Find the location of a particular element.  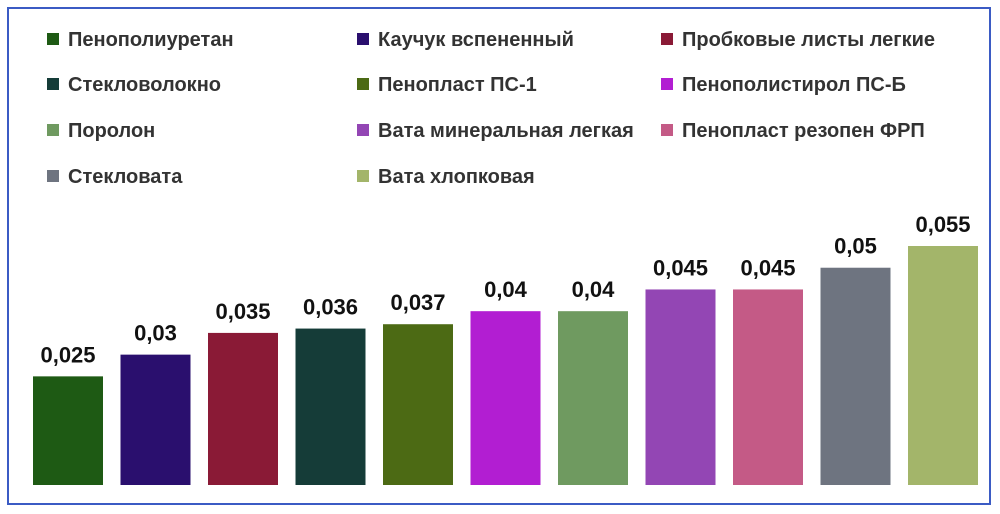

legend-item: Поролон is located at coordinates (101, 131).